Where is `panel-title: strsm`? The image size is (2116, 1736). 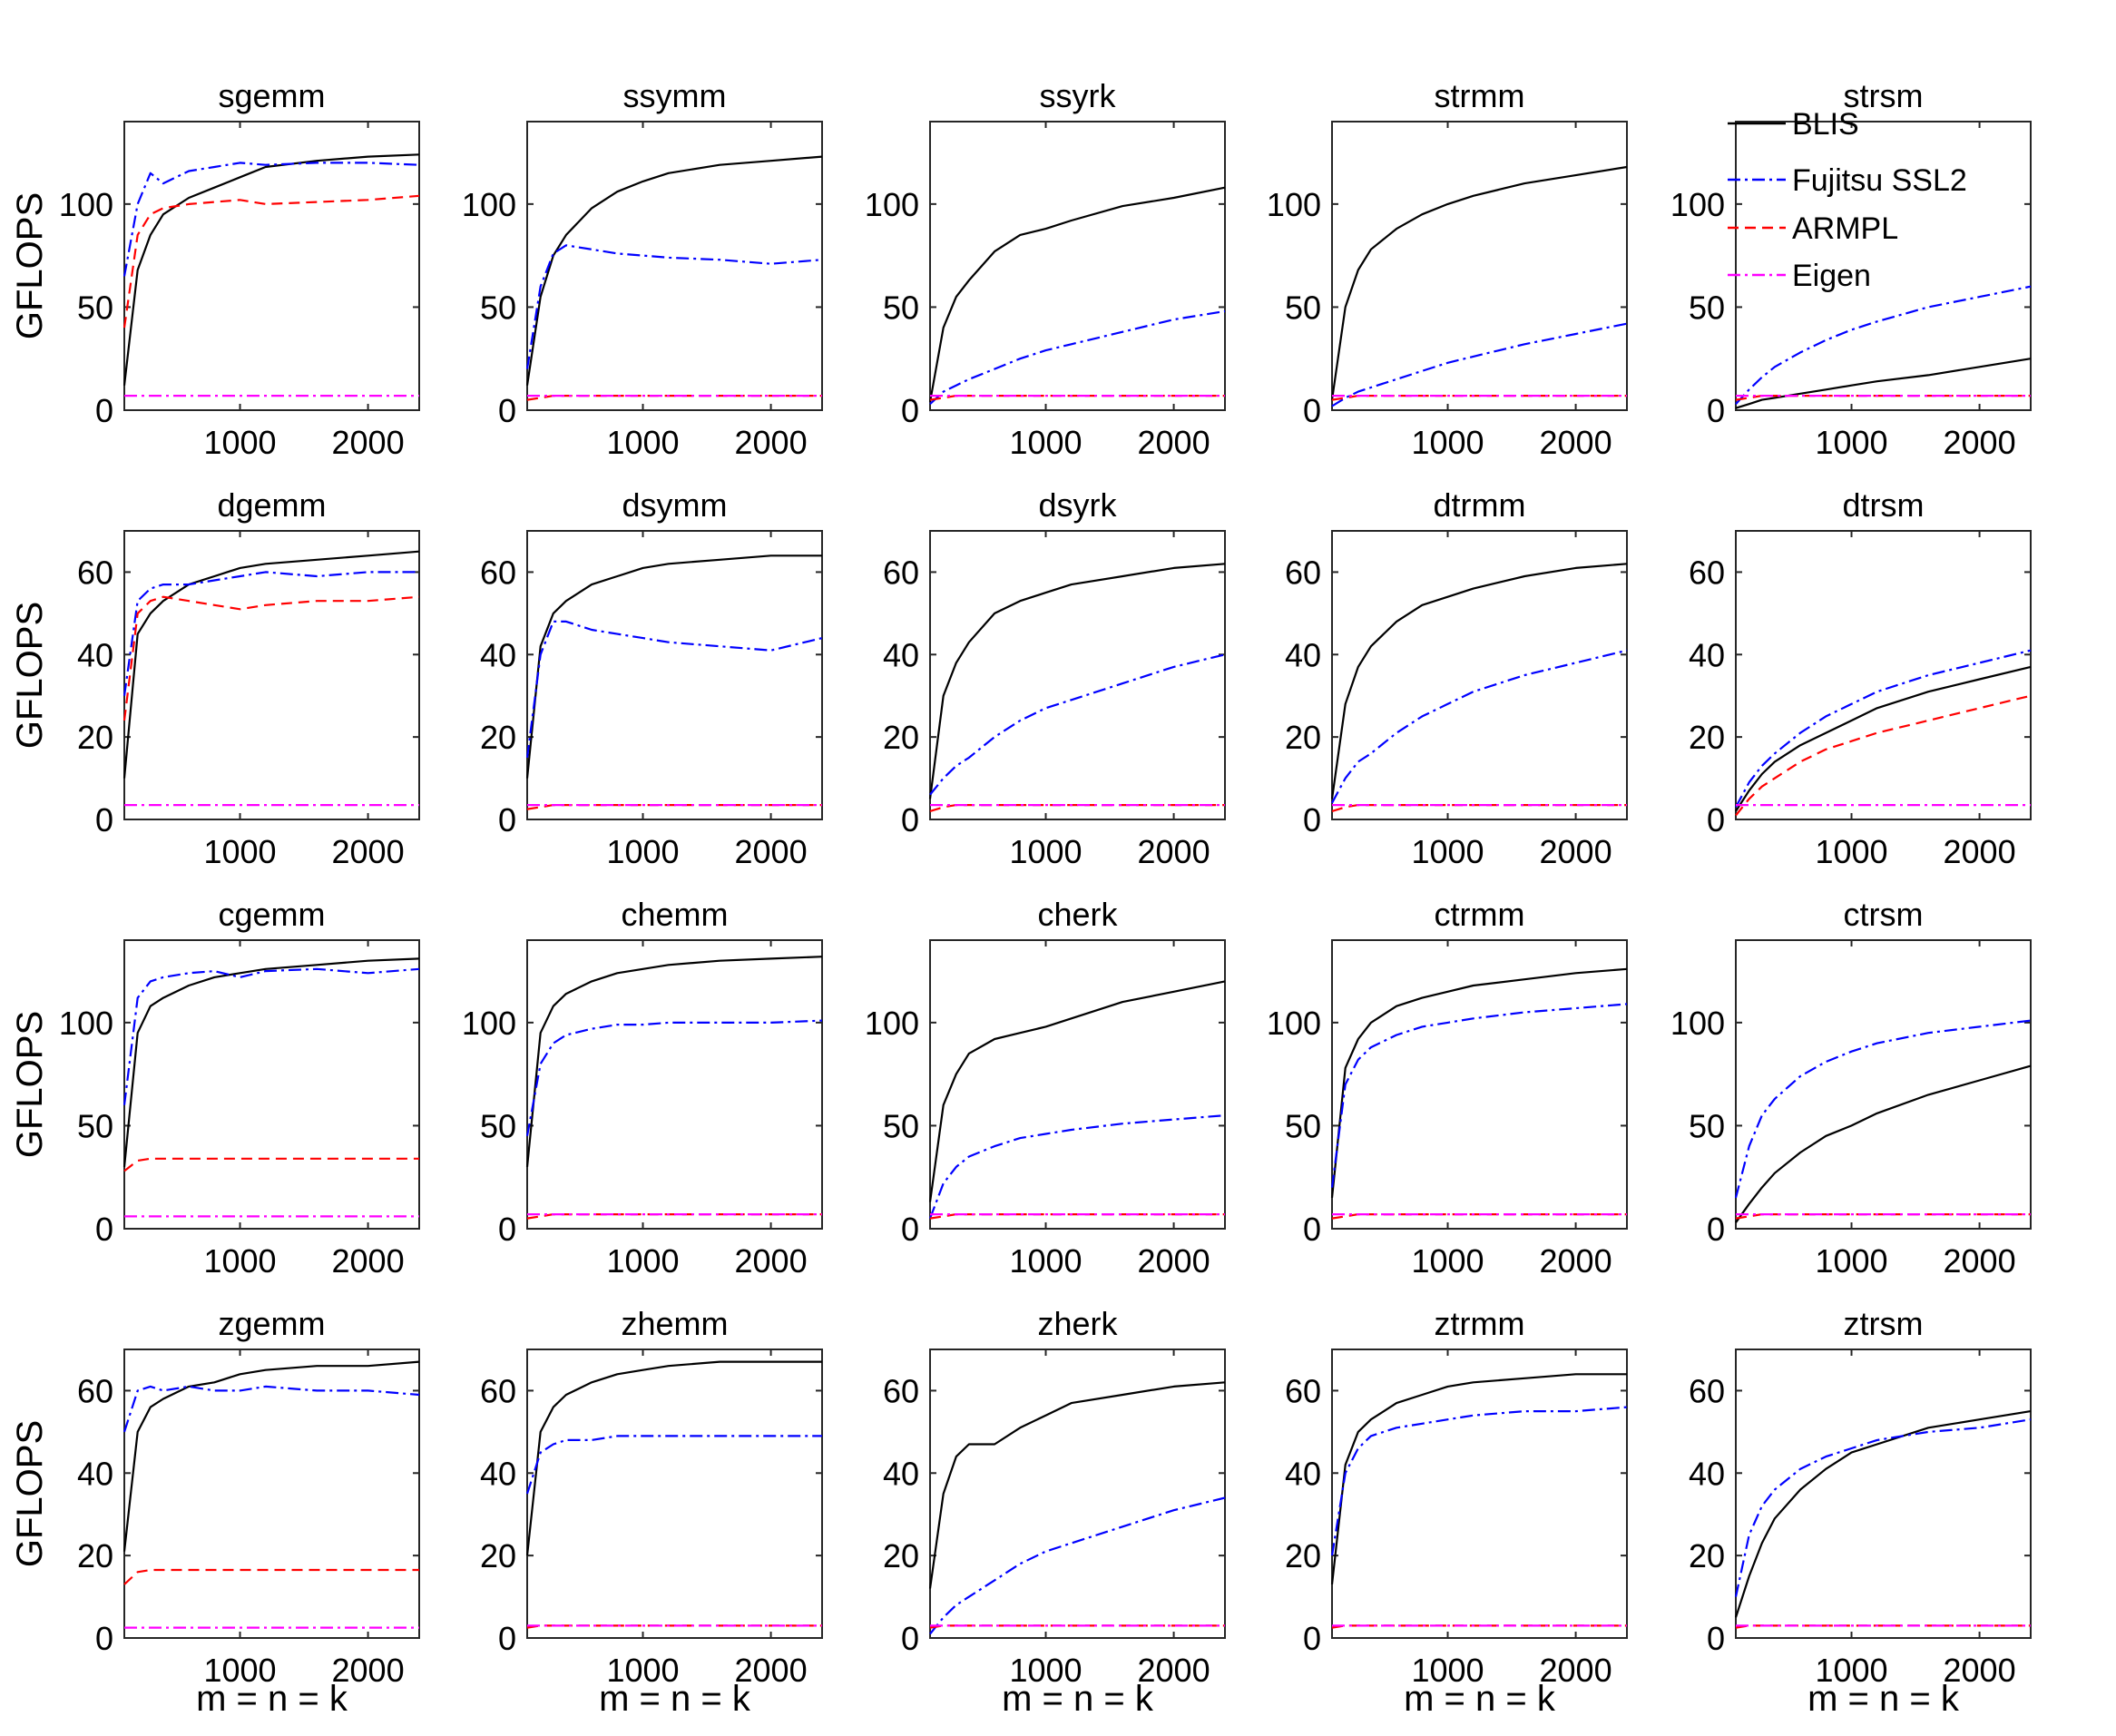 panel-title: strsm is located at coordinates (1884, 96).